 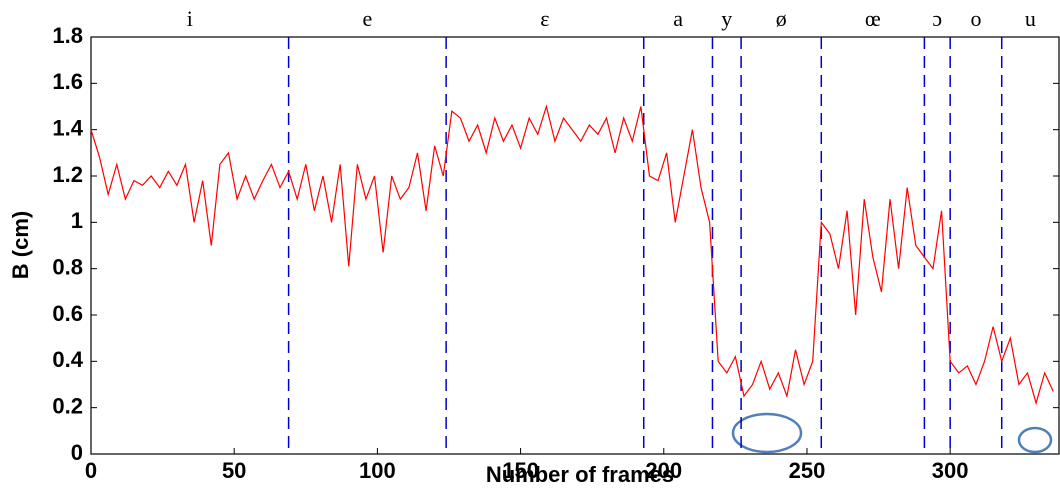 What do you see at coordinates (544, 18) in the screenshot?
I see `segment-label: ɛ` at bounding box center [544, 18].